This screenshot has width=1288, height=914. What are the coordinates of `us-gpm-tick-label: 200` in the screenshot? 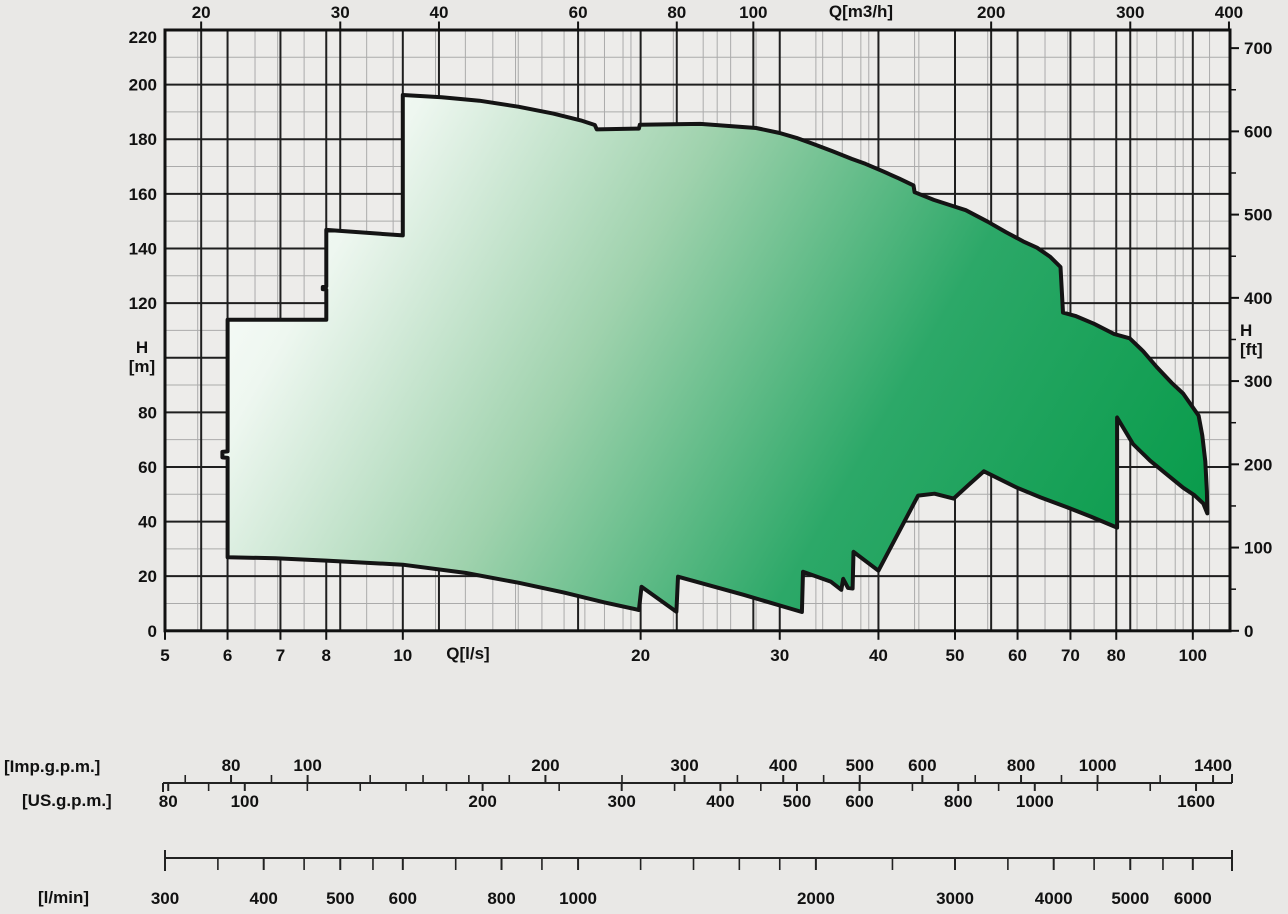 It's located at (482, 801).